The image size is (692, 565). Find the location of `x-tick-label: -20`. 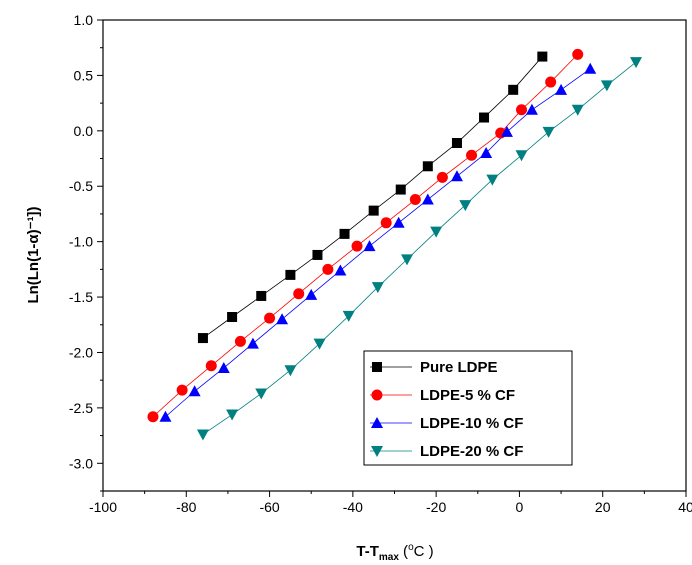

x-tick-label: -20 is located at coordinates (436, 507).